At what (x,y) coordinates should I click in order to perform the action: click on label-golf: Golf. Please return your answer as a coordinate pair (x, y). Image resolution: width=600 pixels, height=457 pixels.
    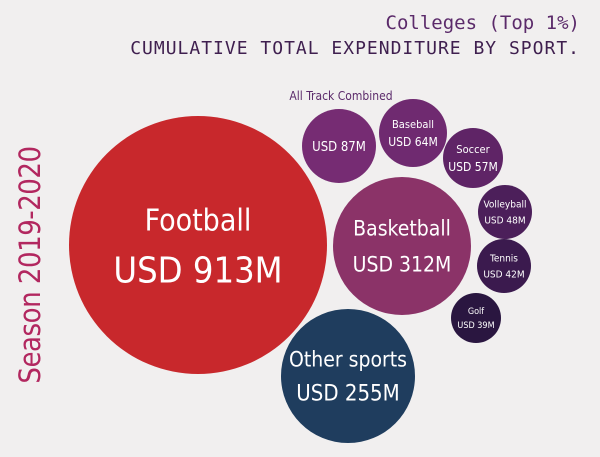
    Looking at the image, I should click on (476, 312).